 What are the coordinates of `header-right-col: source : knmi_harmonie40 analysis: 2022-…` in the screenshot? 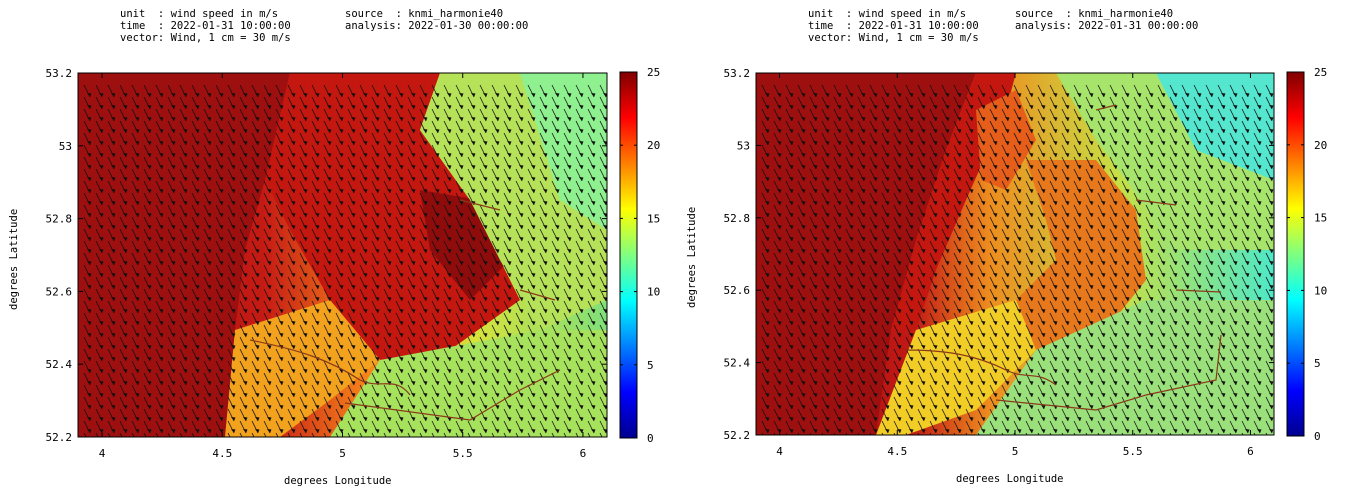 It's located at (1106, 20).